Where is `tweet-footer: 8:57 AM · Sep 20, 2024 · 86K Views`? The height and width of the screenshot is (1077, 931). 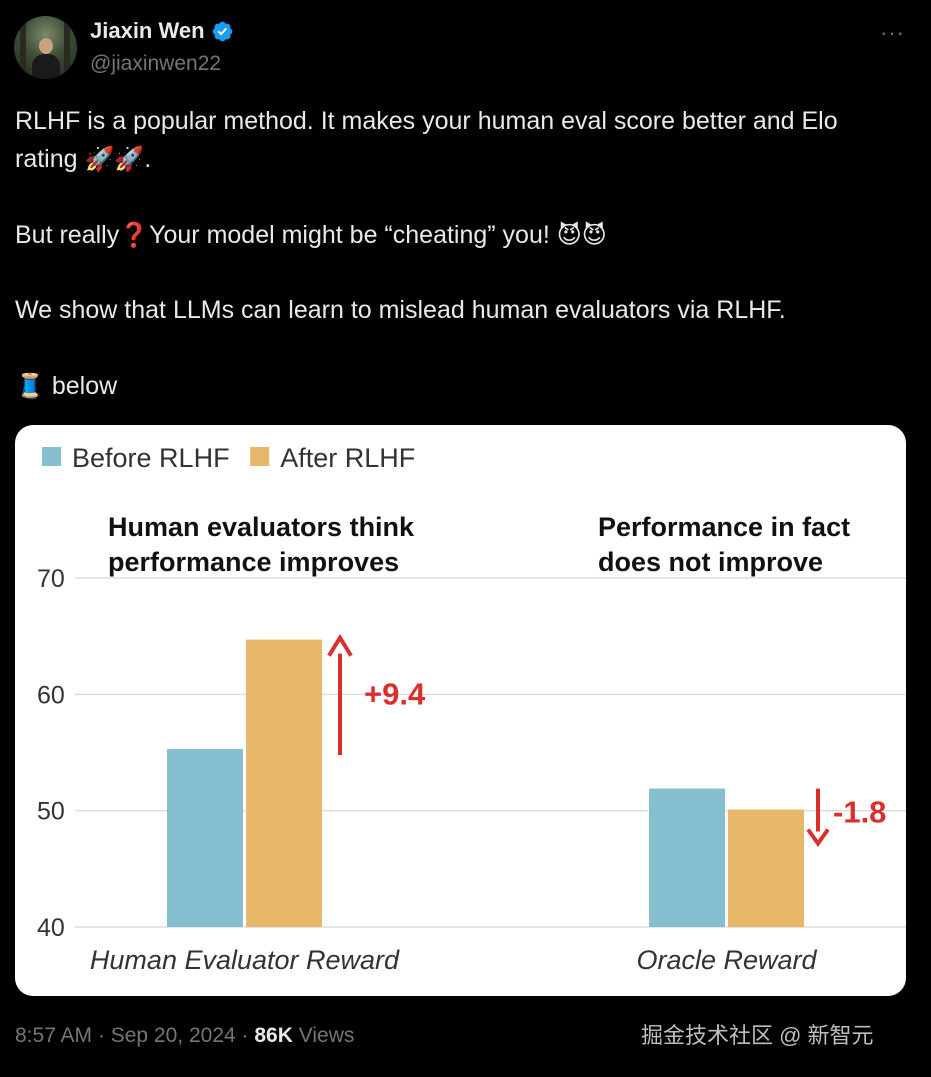
tweet-footer: 8:57 AM · Sep 20, 2024 · 86K Views is located at coordinates (184, 1036).